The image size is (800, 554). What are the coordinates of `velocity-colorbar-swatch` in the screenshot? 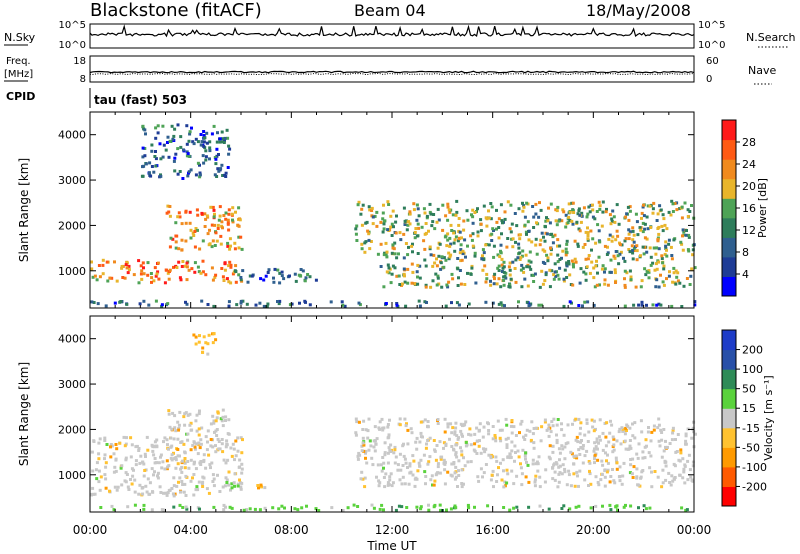 It's located at (729, 359).